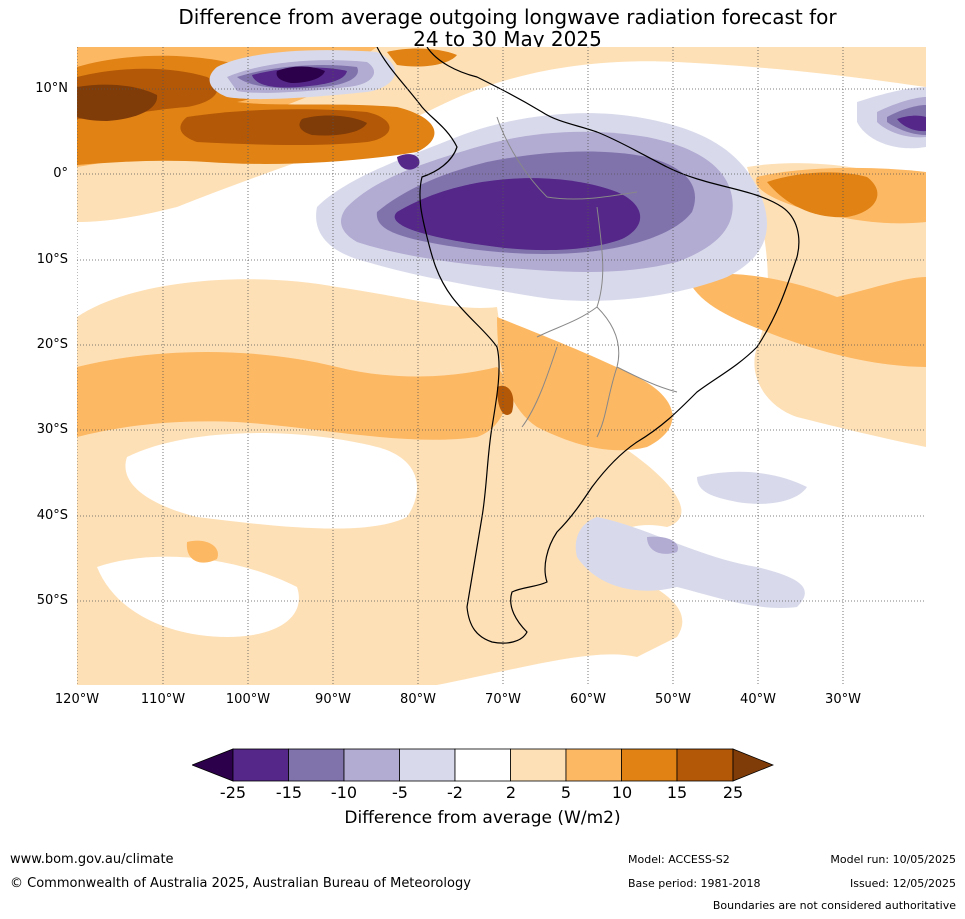 The width and height of the screenshot is (965, 919). Describe the element at coordinates (843, 699) in the screenshot. I see `lon-label-30w: 30°W` at that location.